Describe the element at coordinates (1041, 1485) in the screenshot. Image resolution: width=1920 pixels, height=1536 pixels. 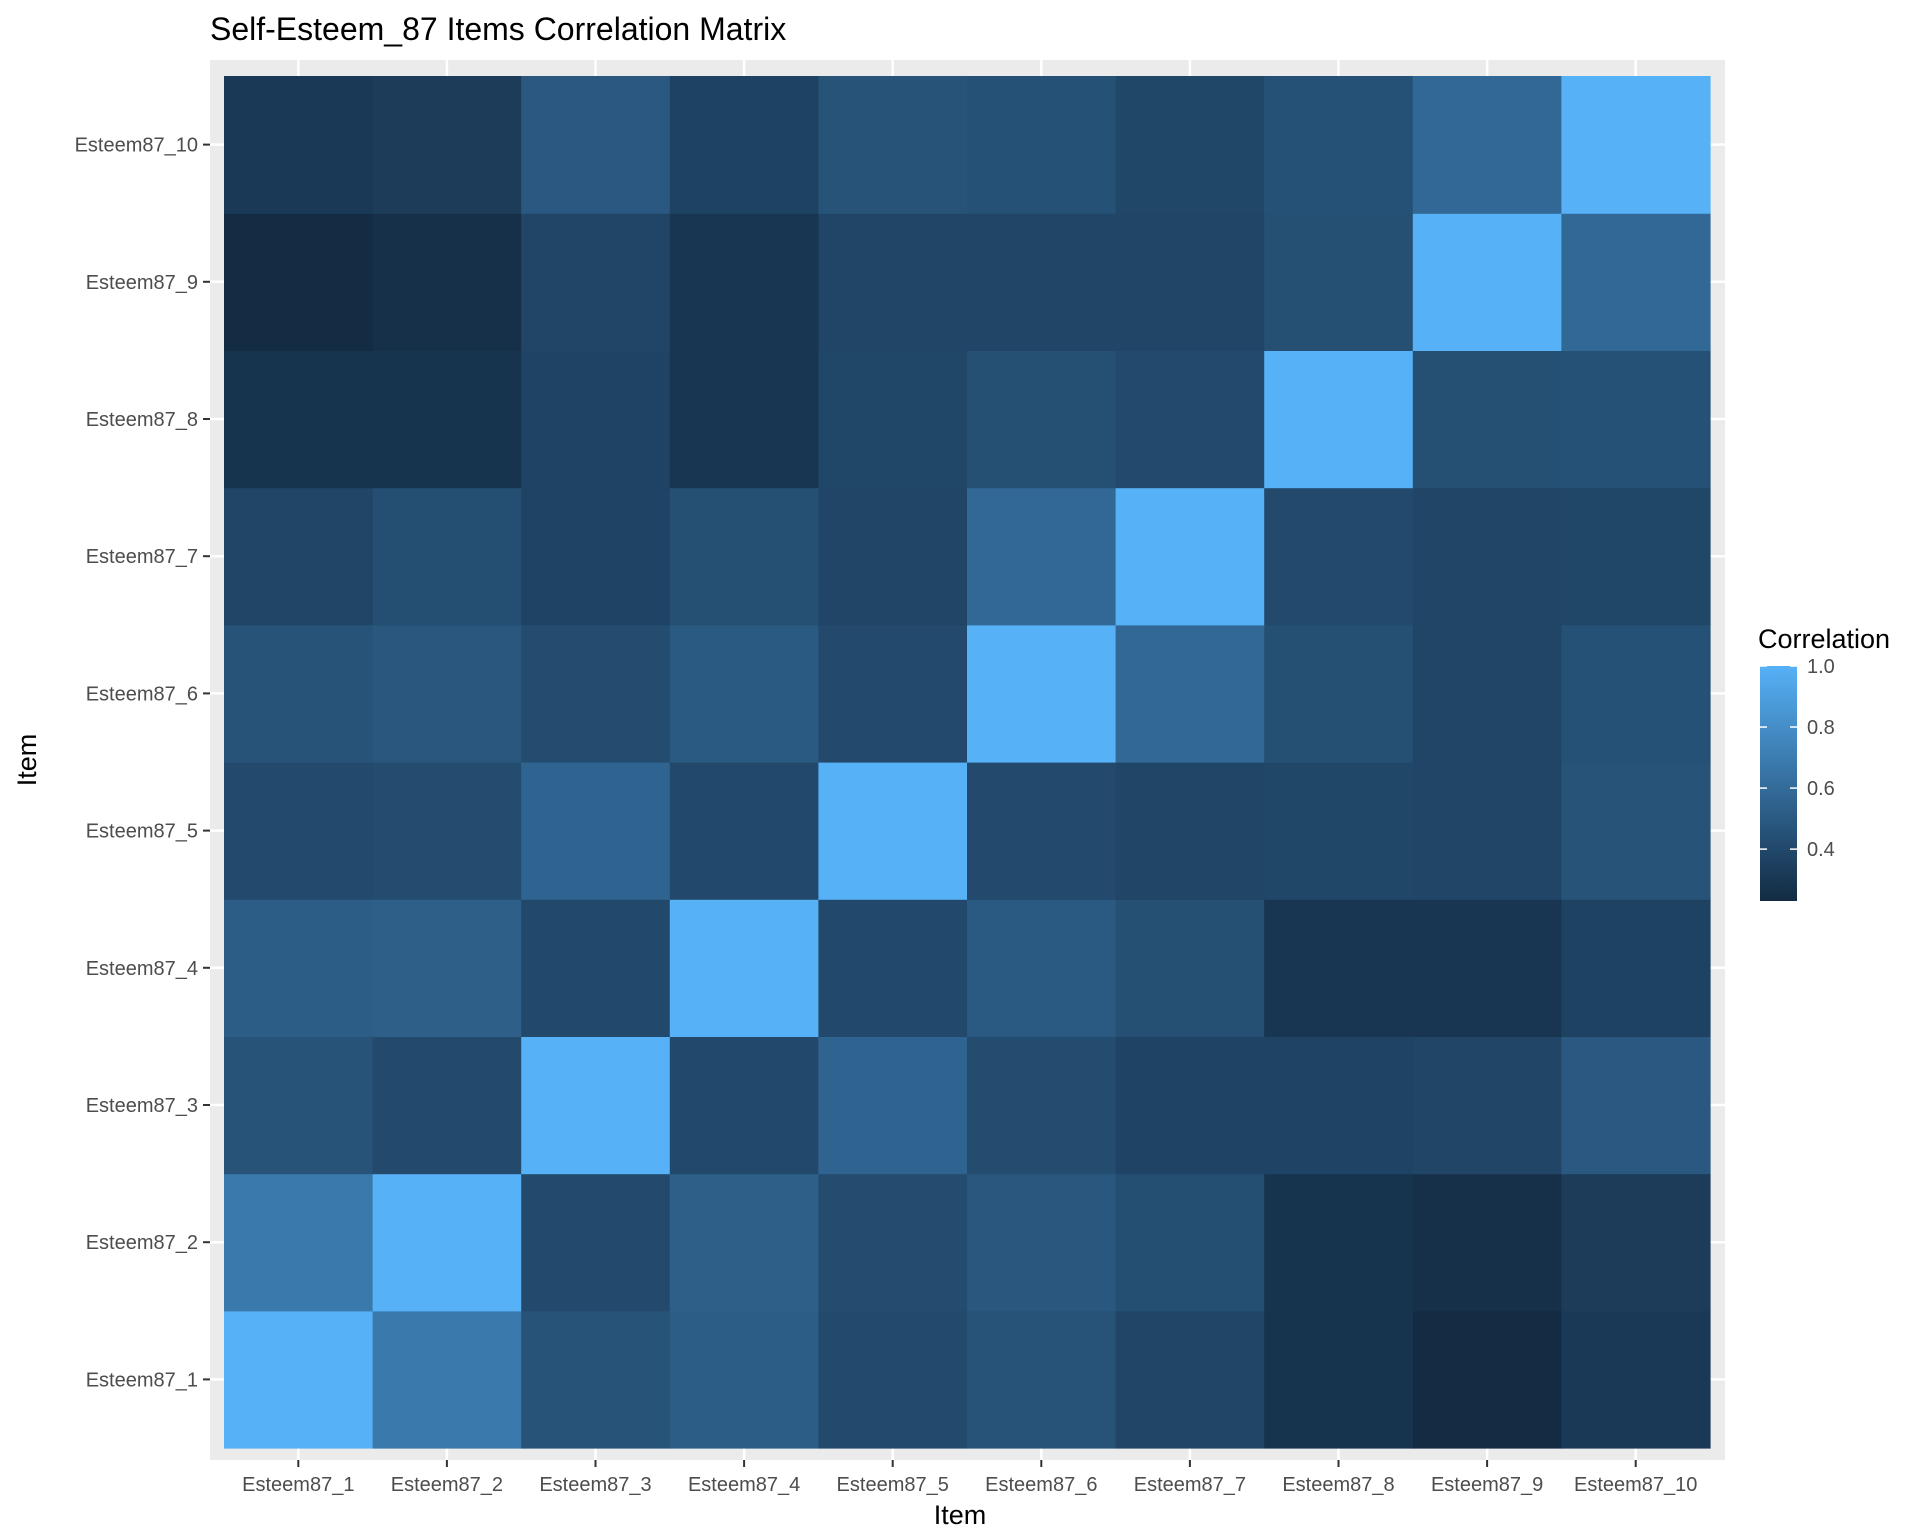
I see `x-tick-label: Esteem87_6` at that location.